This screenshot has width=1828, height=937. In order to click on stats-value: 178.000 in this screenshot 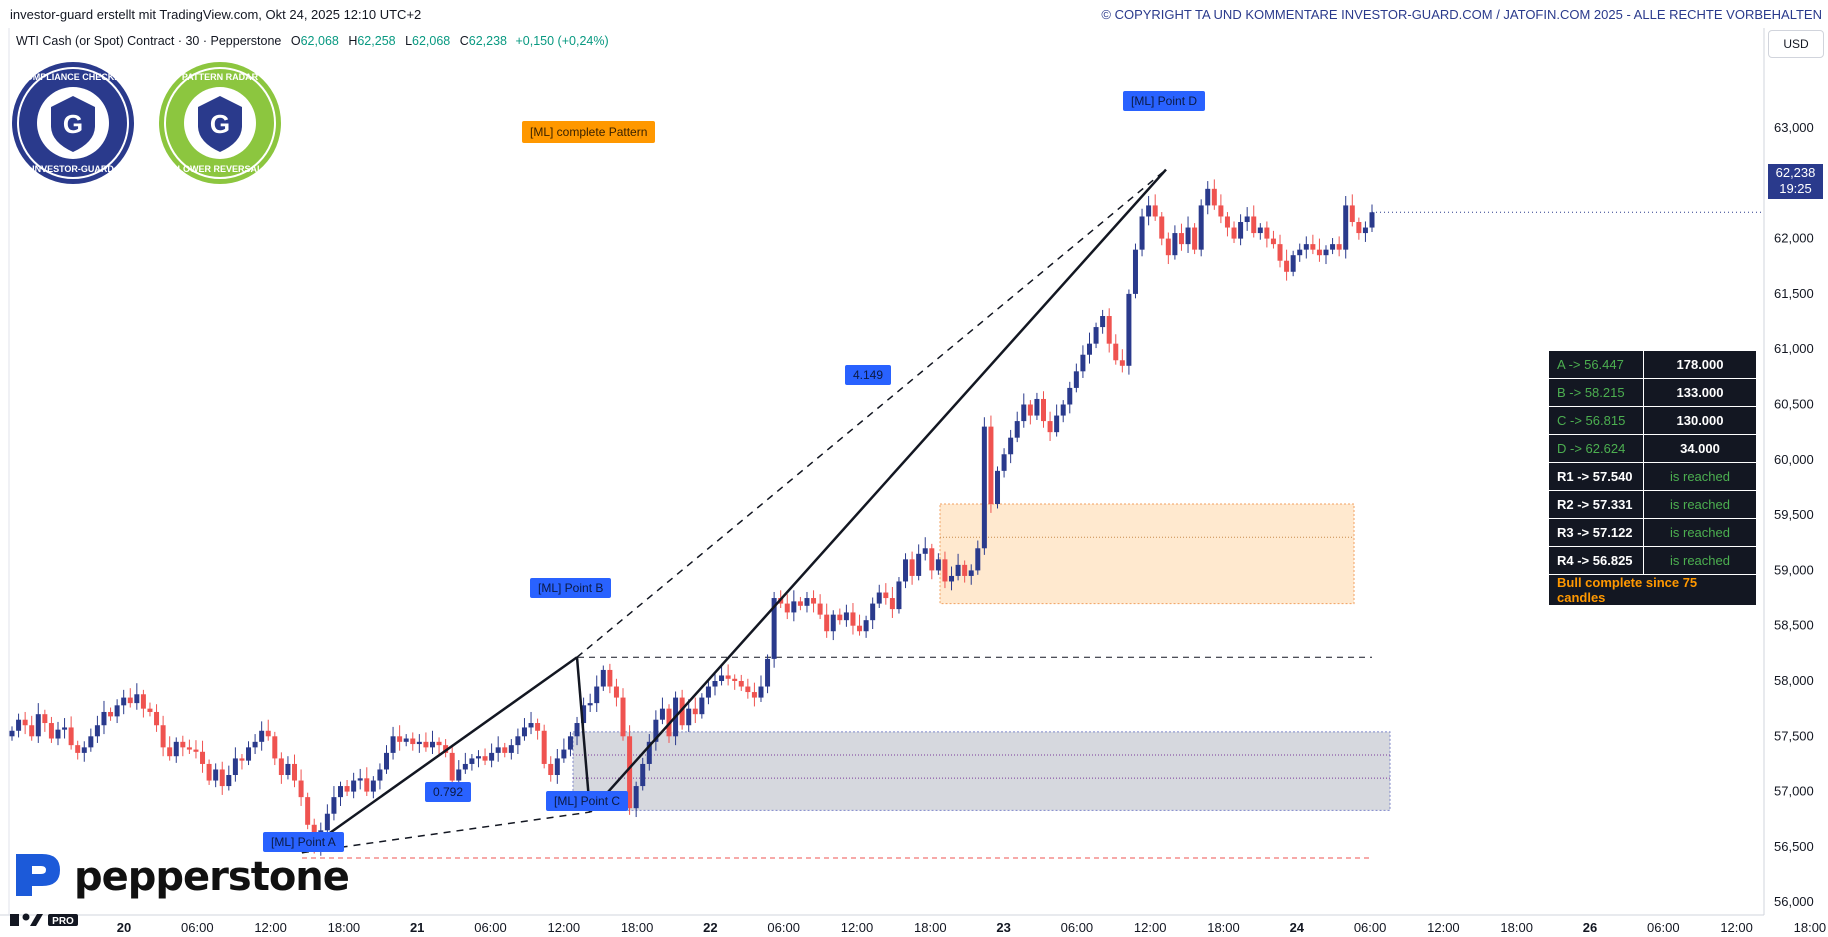, I will do `click(1700, 364)`.